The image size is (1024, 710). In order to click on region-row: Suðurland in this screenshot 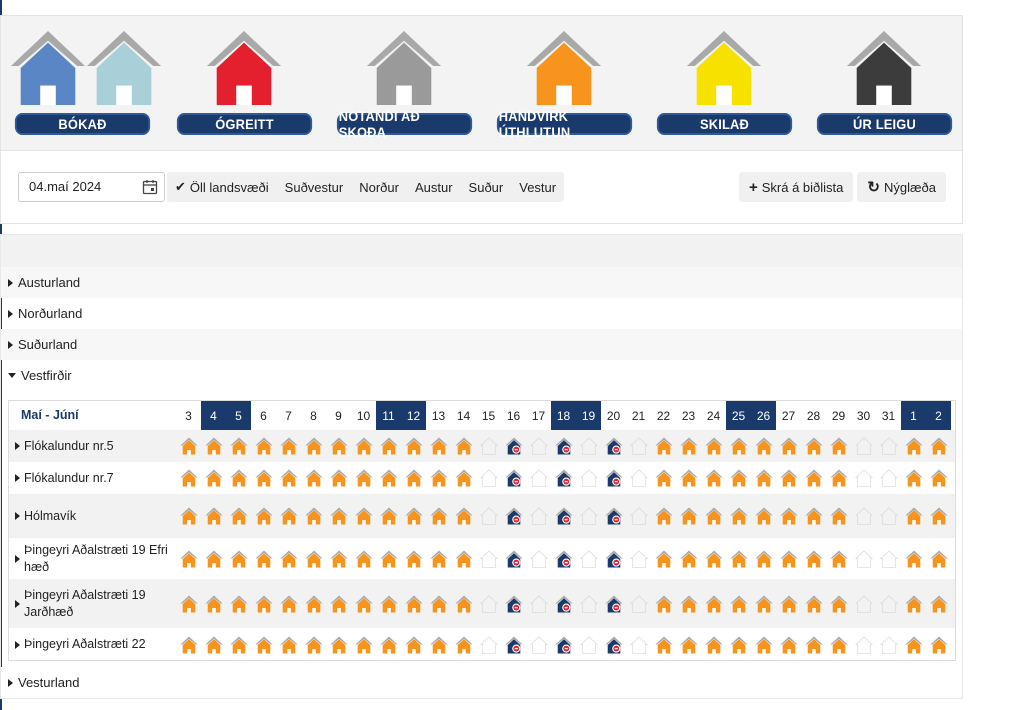, I will do `click(481, 344)`.